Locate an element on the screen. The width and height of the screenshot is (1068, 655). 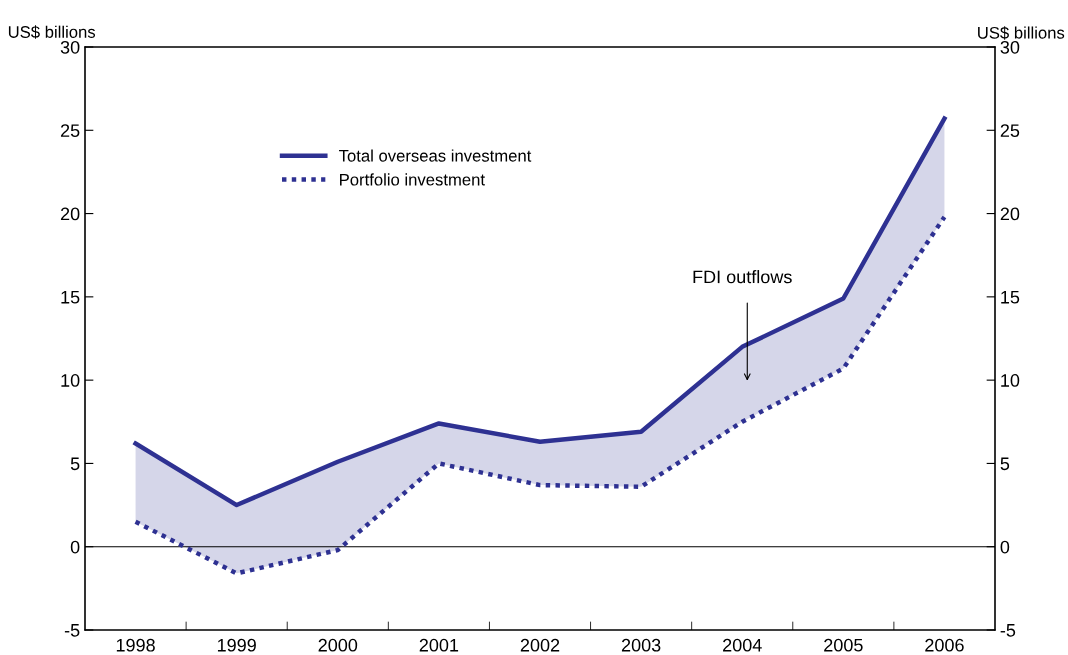
y-tick-label: 25 is located at coordinates (70, 131).